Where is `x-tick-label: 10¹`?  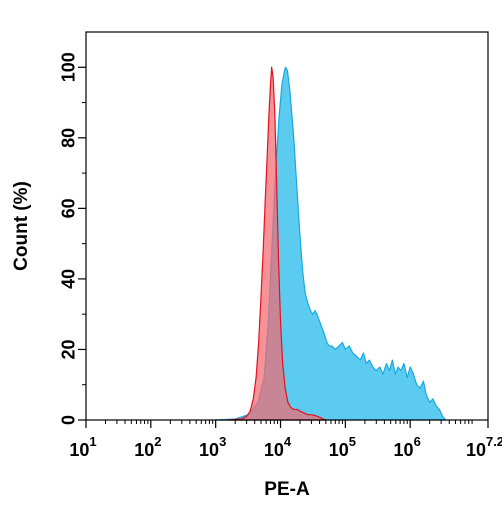 x-tick-label: 10¹ is located at coordinates (82, 447).